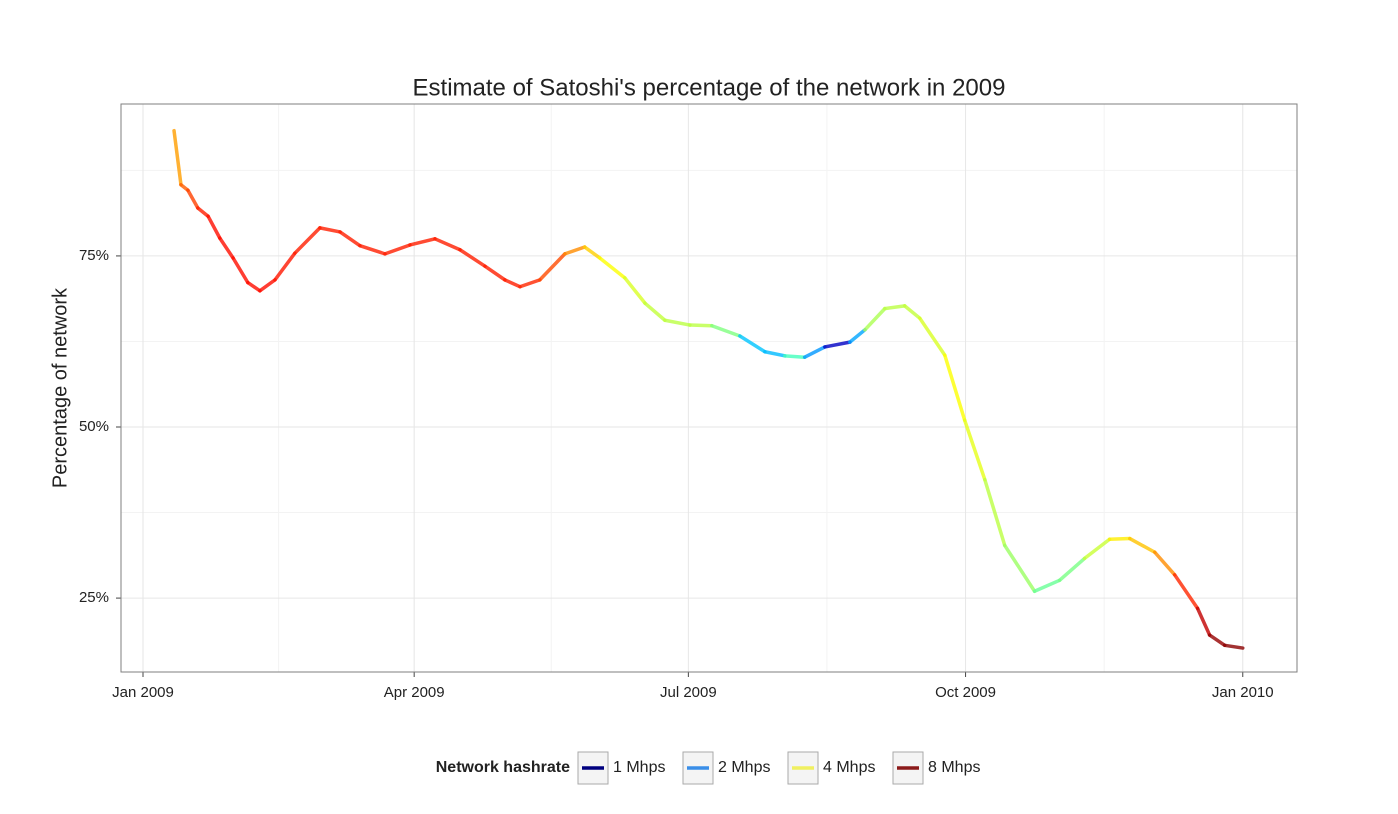  What do you see at coordinates (143, 692) in the screenshot?
I see `x-tick-label: Jan 2009` at bounding box center [143, 692].